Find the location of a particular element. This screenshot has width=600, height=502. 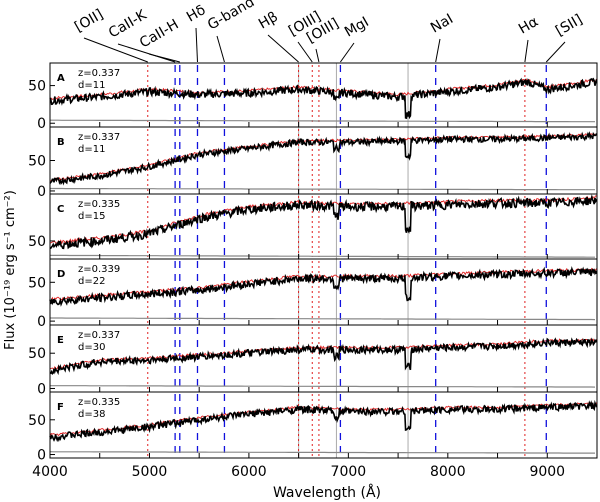

line-label: Hβ is located at coordinates (268, 21).